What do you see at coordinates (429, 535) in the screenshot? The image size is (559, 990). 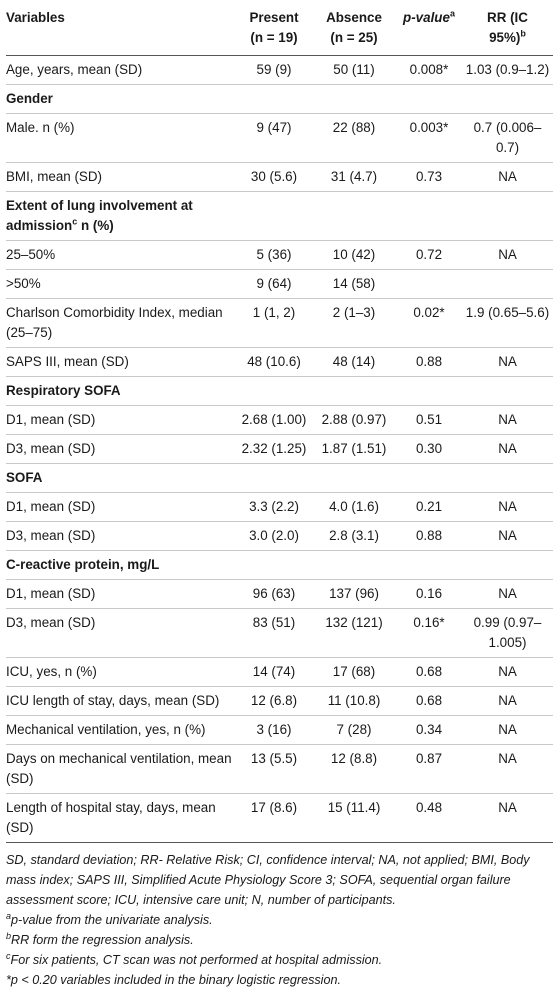 I see `pvalue-cell: 0.88` at bounding box center [429, 535].